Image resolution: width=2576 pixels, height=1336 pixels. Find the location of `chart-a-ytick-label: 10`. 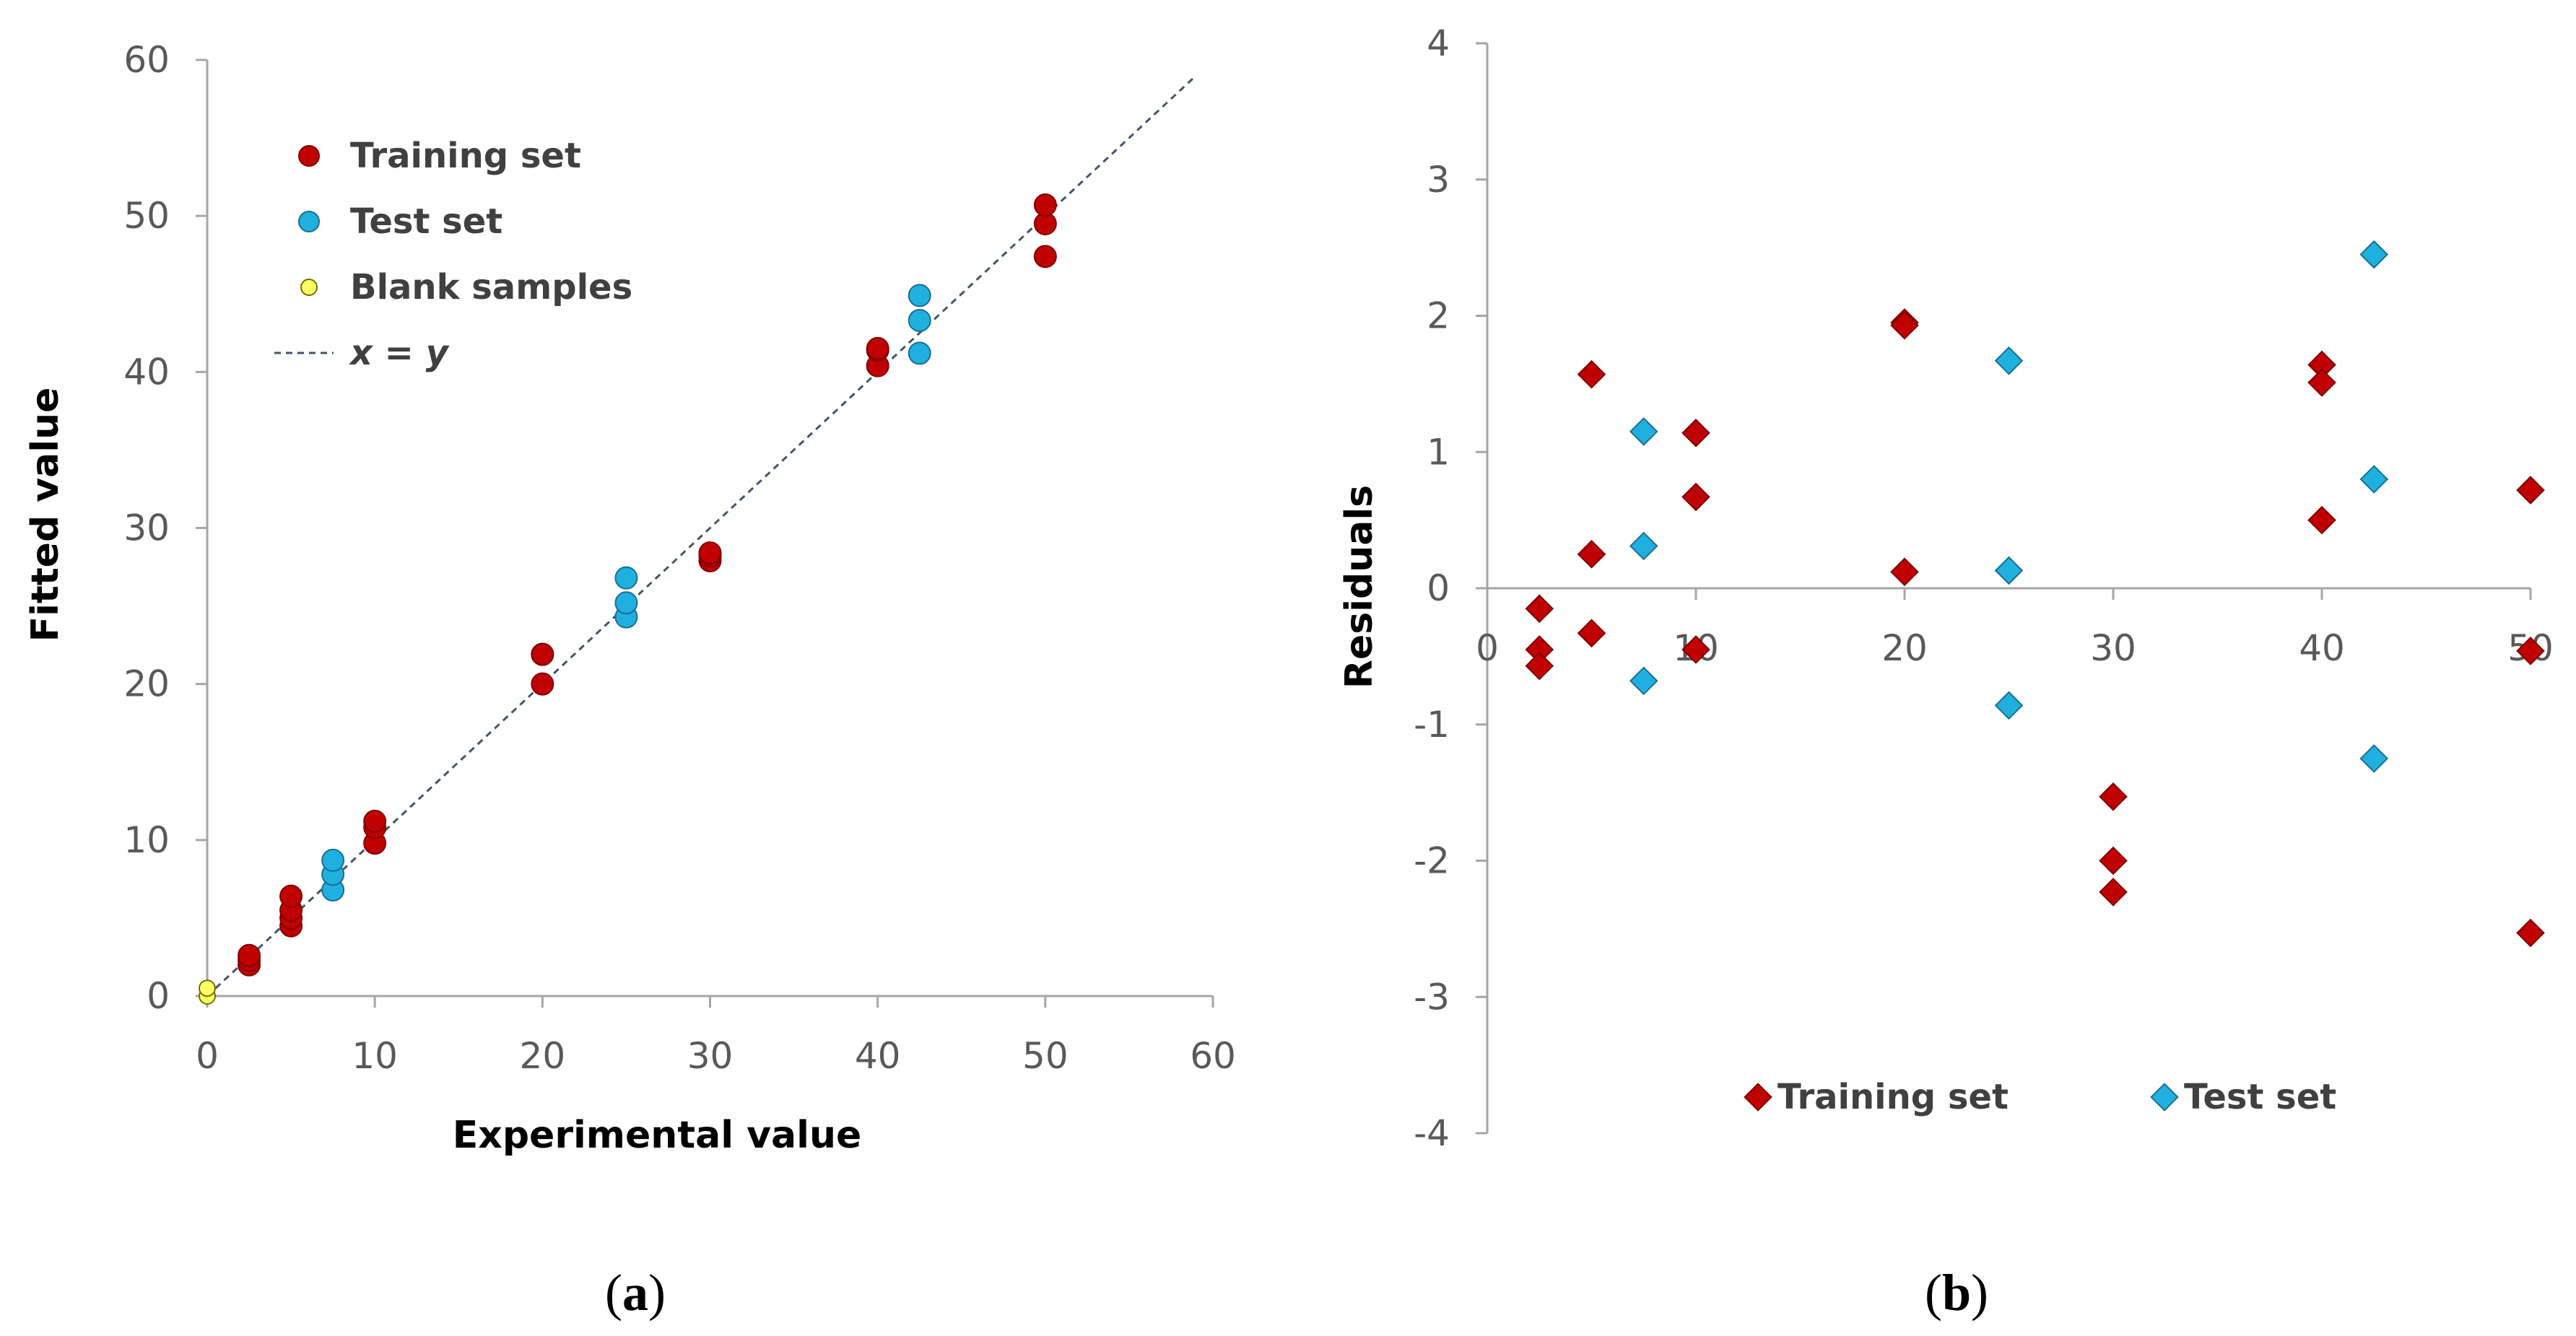

chart-a-ytick-label: 10 is located at coordinates (146, 840).